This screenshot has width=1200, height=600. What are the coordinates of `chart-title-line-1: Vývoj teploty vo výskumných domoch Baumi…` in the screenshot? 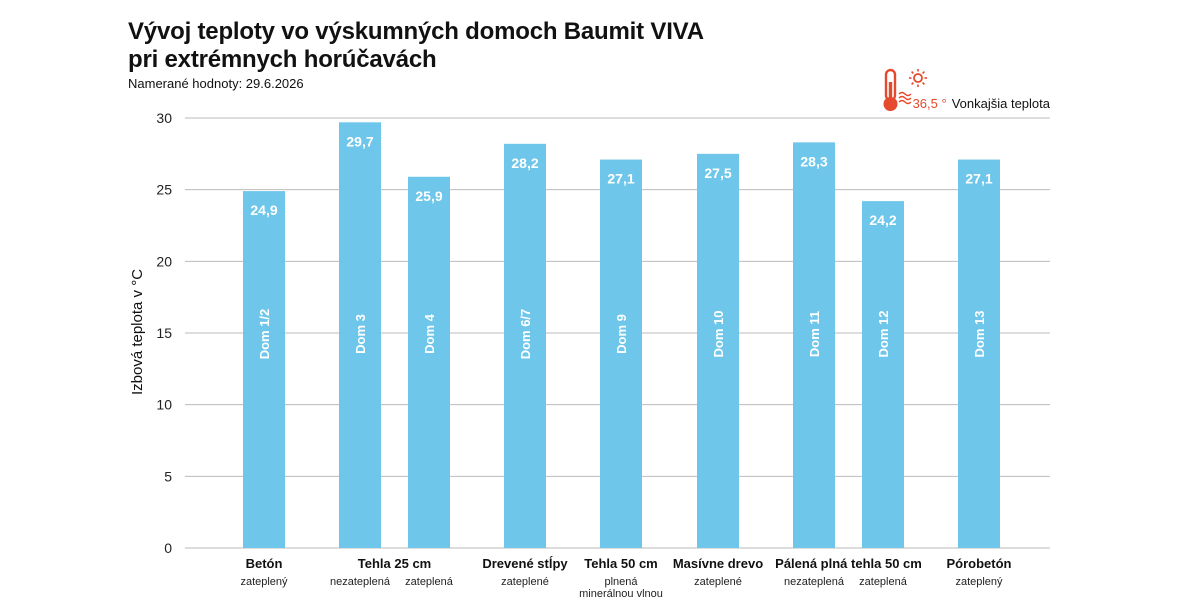 It's located at (416, 31).